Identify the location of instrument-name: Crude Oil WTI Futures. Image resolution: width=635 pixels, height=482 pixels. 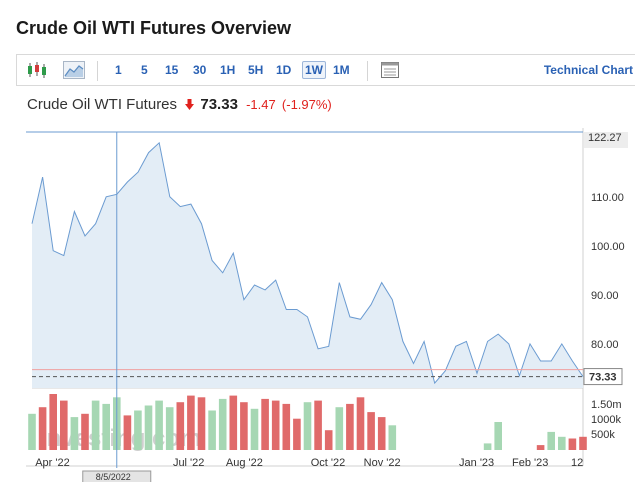
(102, 104).